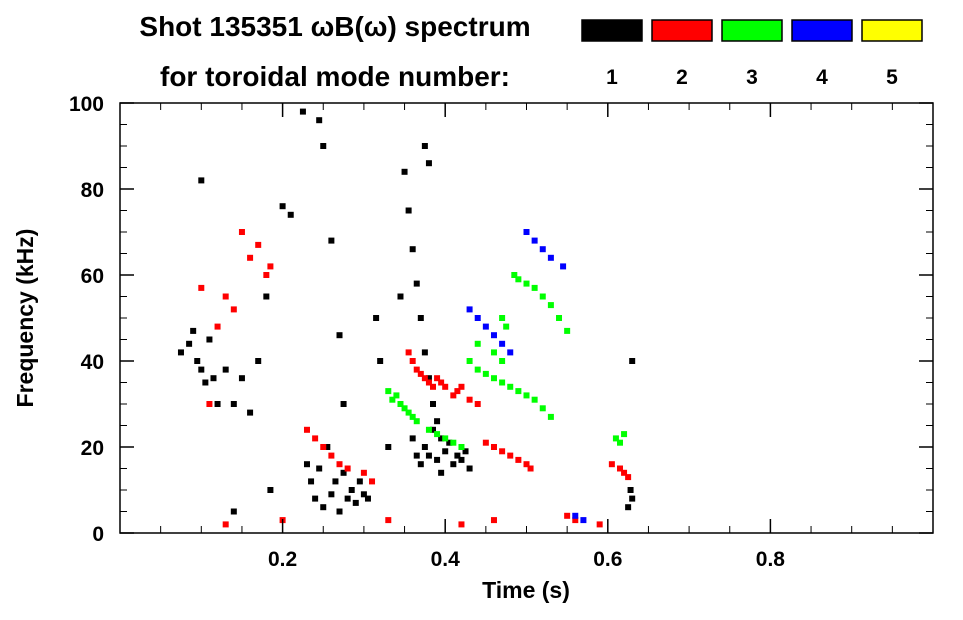 The height and width of the screenshot is (620, 963). I want to click on x-tick-label: 0.8, so click(771, 559).